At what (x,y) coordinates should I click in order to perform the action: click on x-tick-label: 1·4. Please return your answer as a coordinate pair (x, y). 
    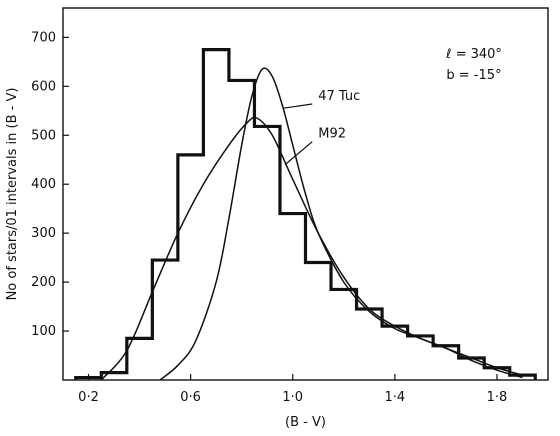
    Looking at the image, I should click on (394, 397).